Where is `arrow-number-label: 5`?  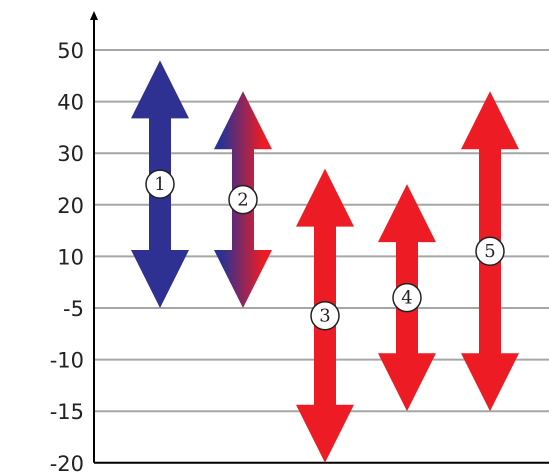
arrow-number-label: 5 is located at coordinates (489, 251).